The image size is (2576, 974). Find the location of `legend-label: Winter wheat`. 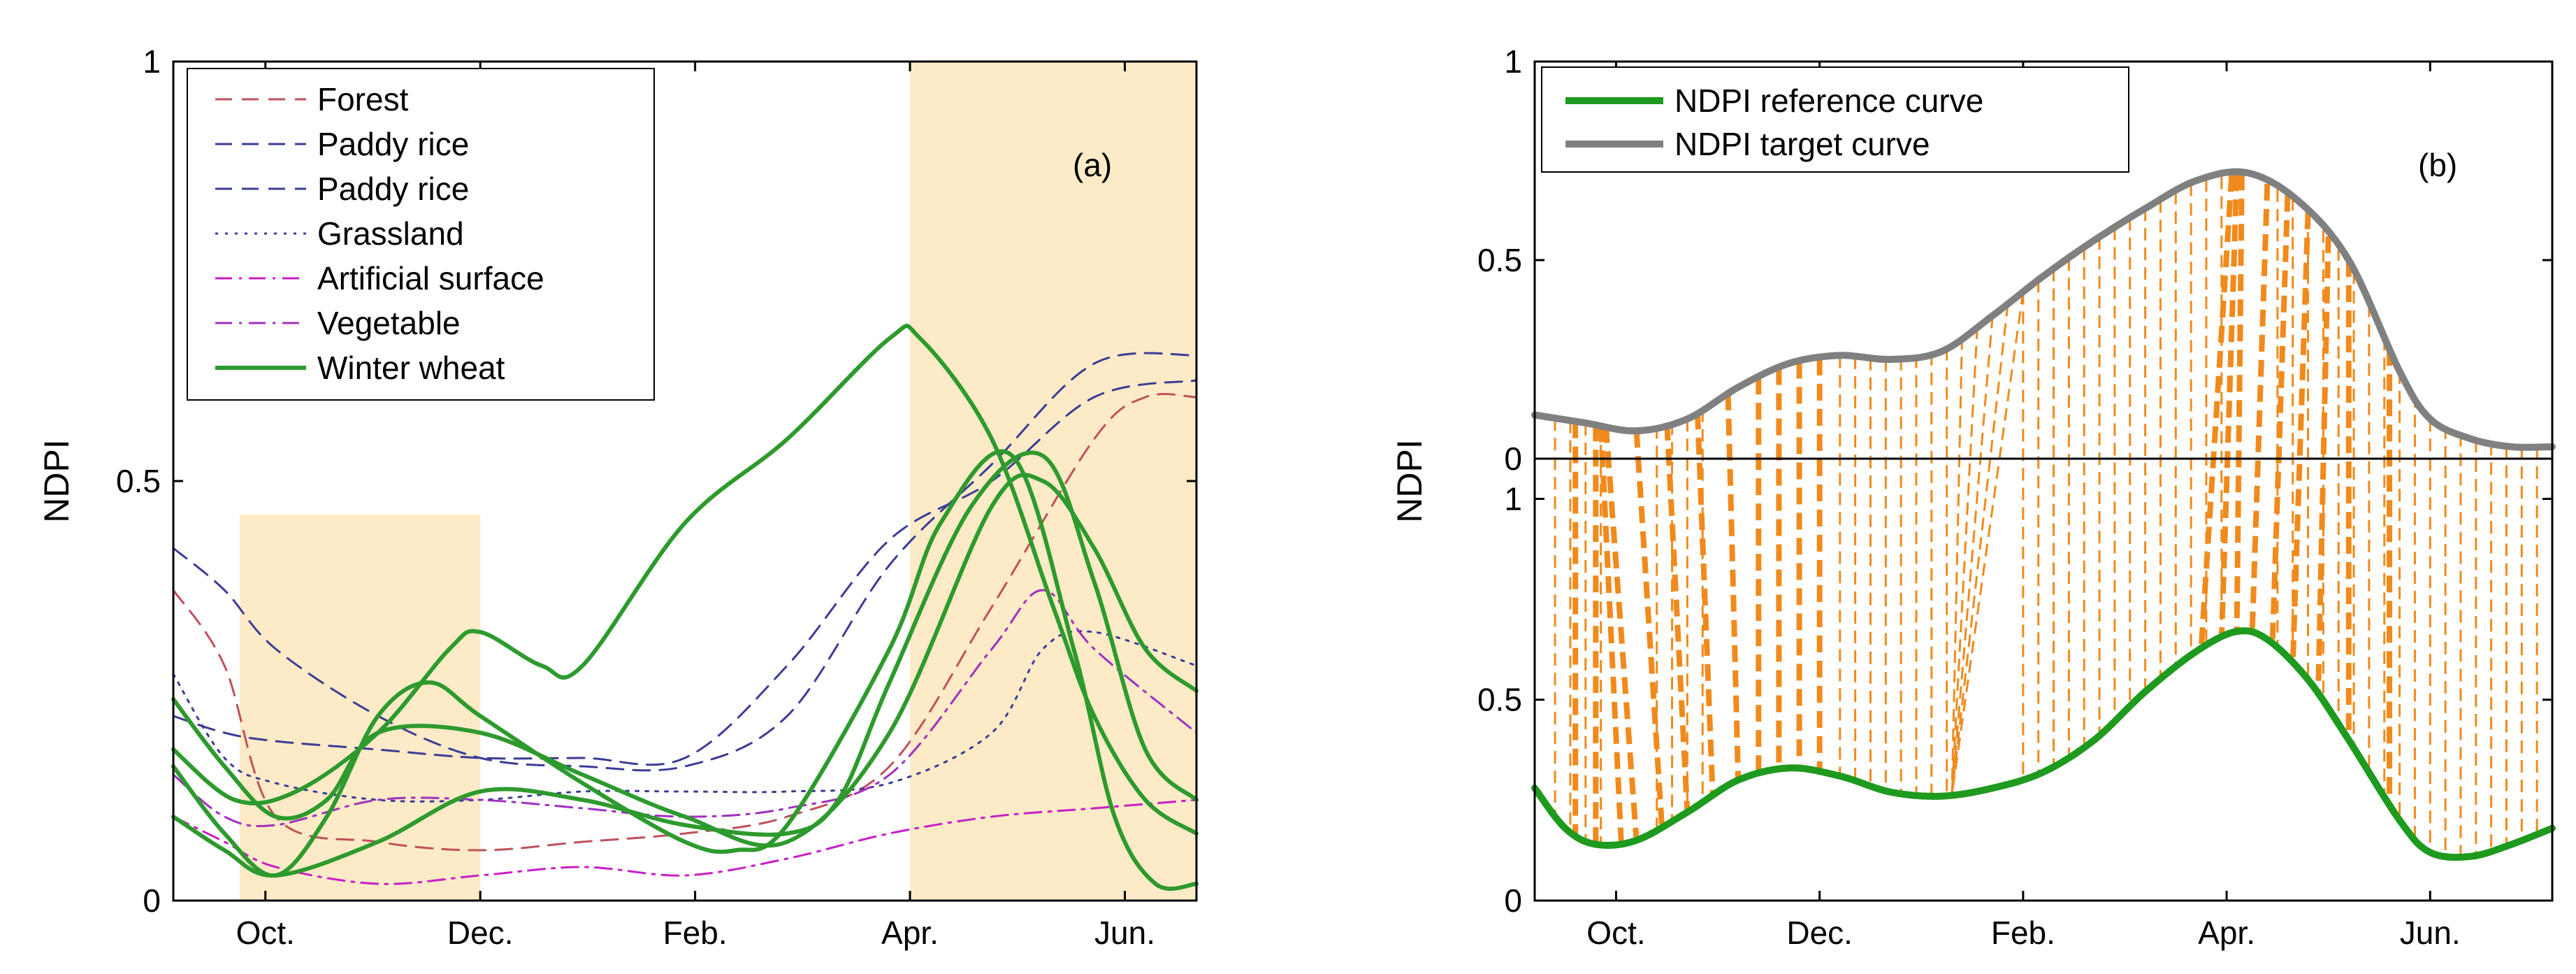

legend-label: Winter wheat is located at coordinates (411, 368).